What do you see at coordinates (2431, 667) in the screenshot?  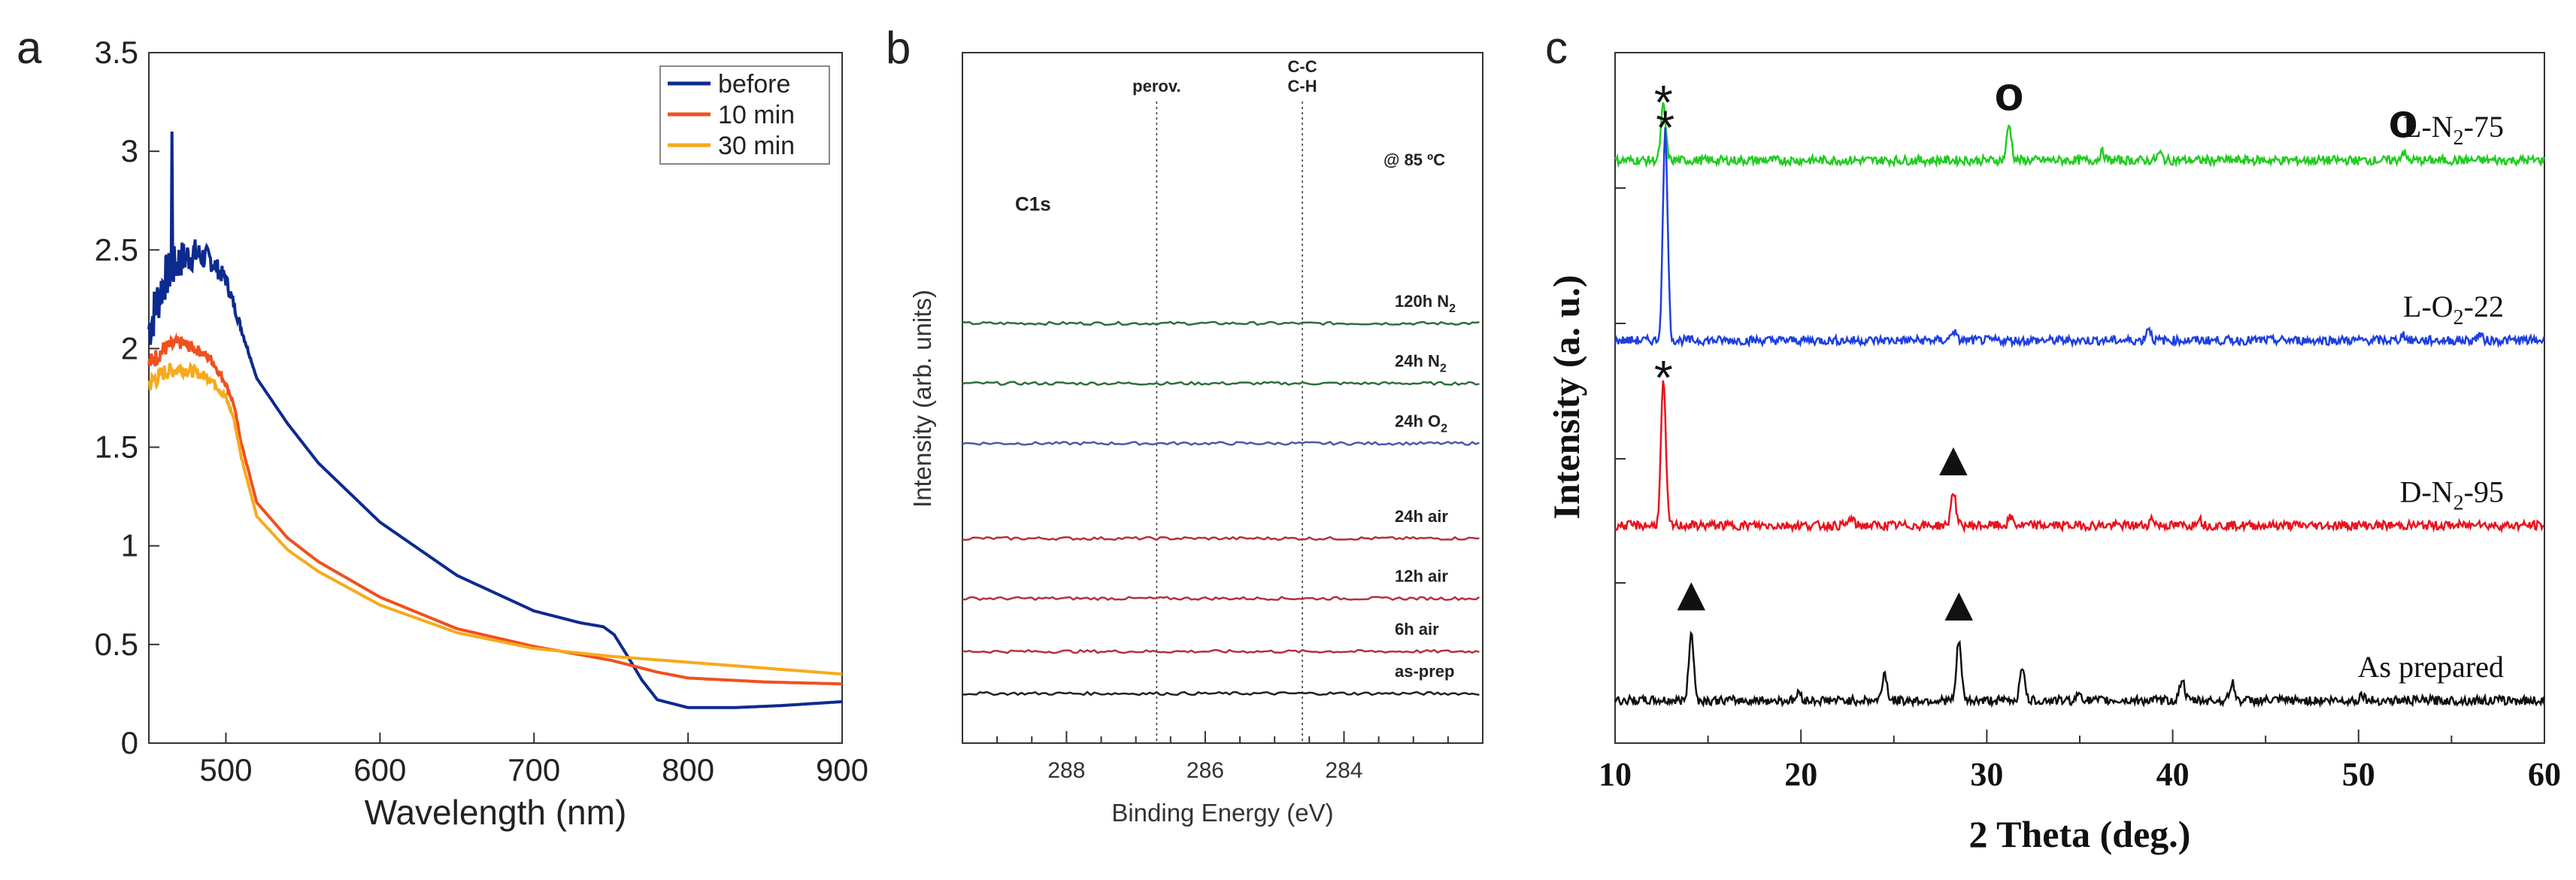 I see `c-series-label-as-prepared: As prepared` at bounding box center [2431, 667].